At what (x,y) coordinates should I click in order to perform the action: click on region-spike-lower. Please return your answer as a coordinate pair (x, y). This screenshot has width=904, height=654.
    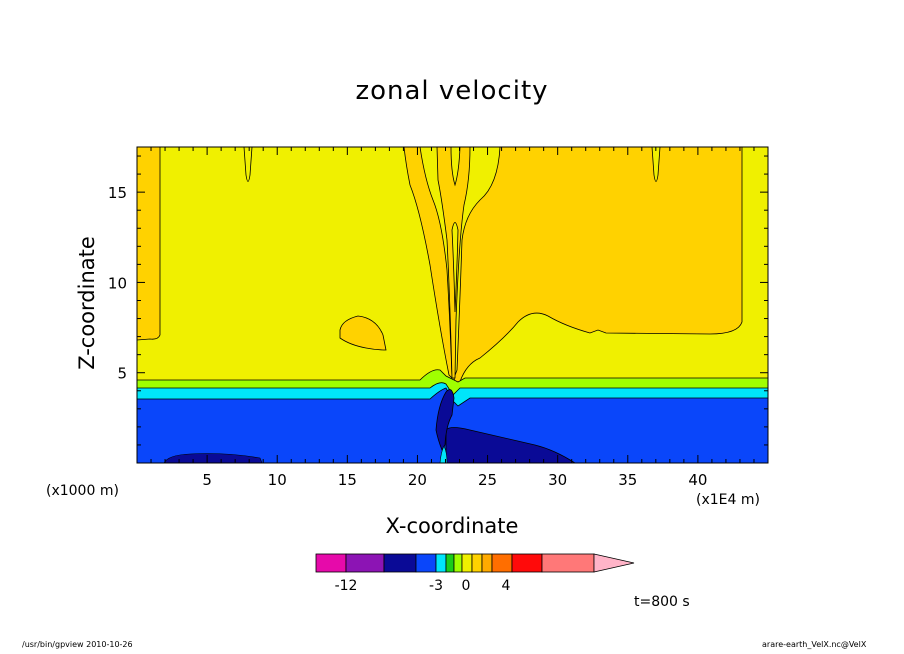
    Looking at the image, I should click on (455, 267).